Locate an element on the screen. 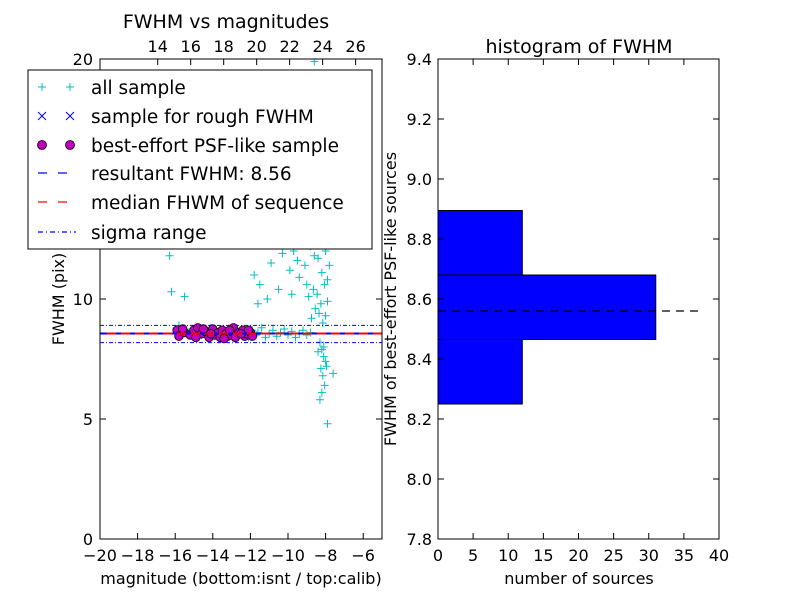  top-x-tick-label: 24 is located at coordinates (322, 46).